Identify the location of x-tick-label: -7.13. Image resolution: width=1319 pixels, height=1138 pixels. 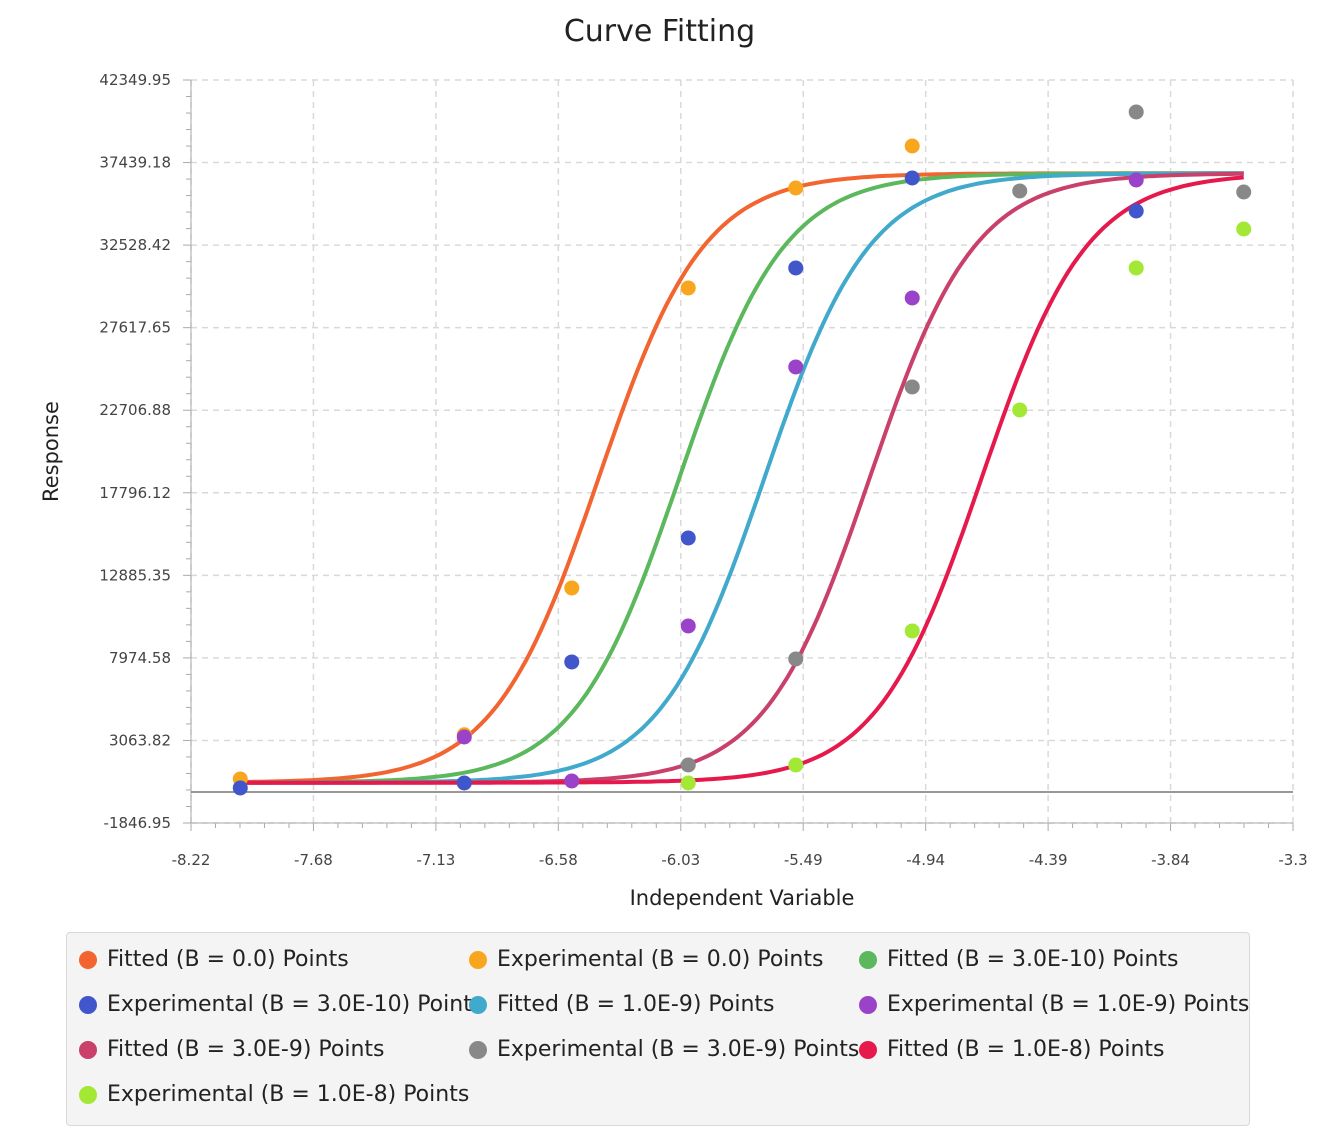
(435, 860).